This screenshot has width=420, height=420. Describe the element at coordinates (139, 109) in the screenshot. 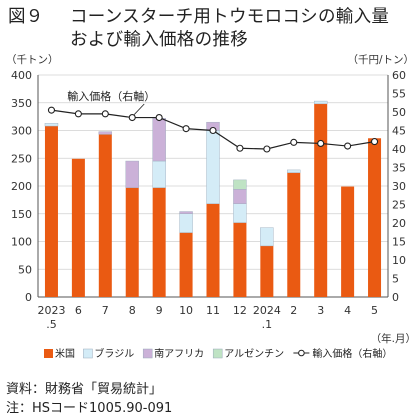

I see `annotation-leader` at that location.